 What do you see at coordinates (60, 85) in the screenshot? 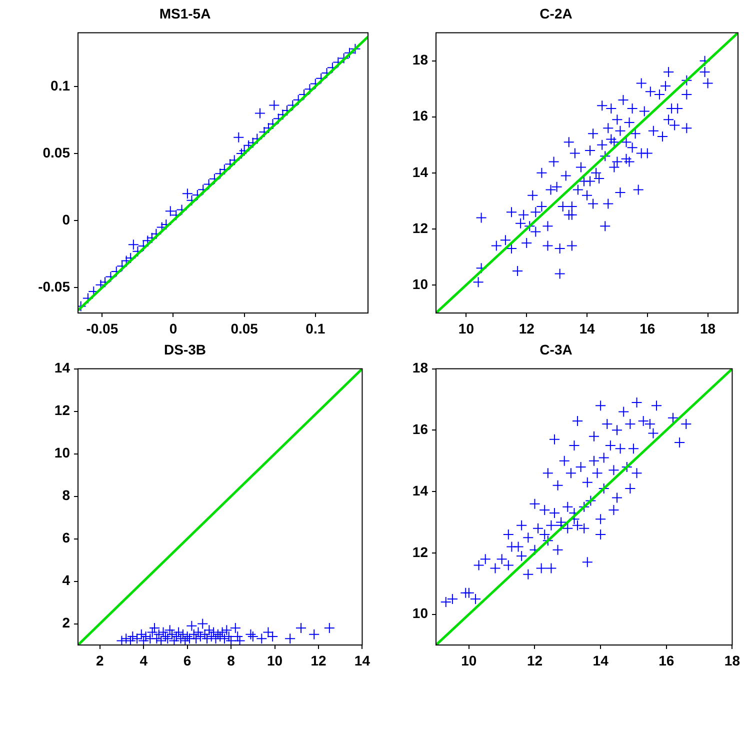
I see `y-tick-label: 0.1` at bounding box center [60, 85].